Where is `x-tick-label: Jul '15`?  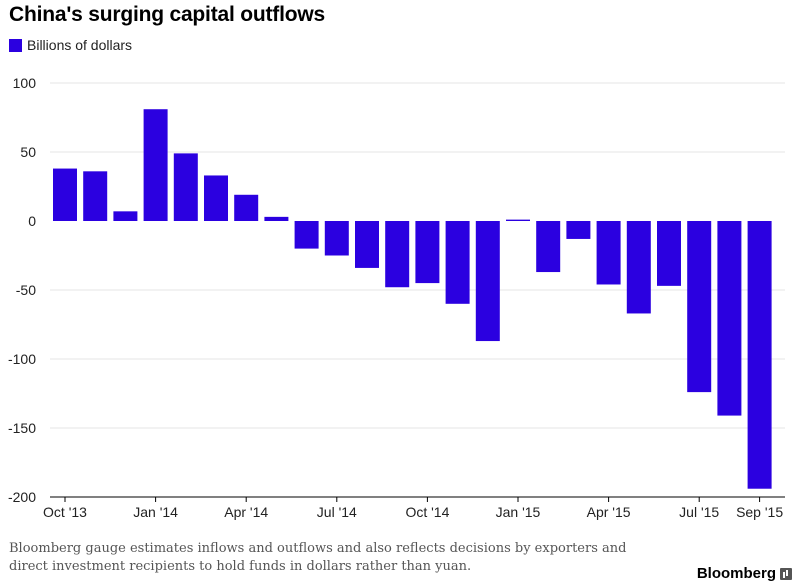
x-tick-label: Jul '15 is located at coordinates (699, 512).